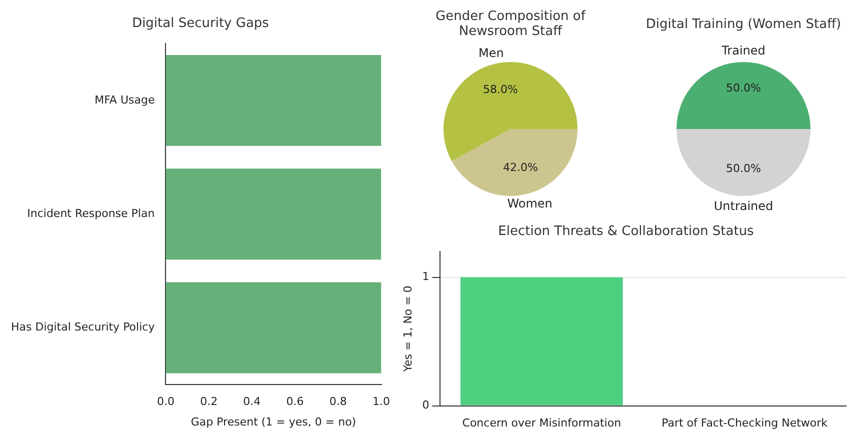  I want to click on x-tick-label: Concern over Misinformation, so click(542, 423).